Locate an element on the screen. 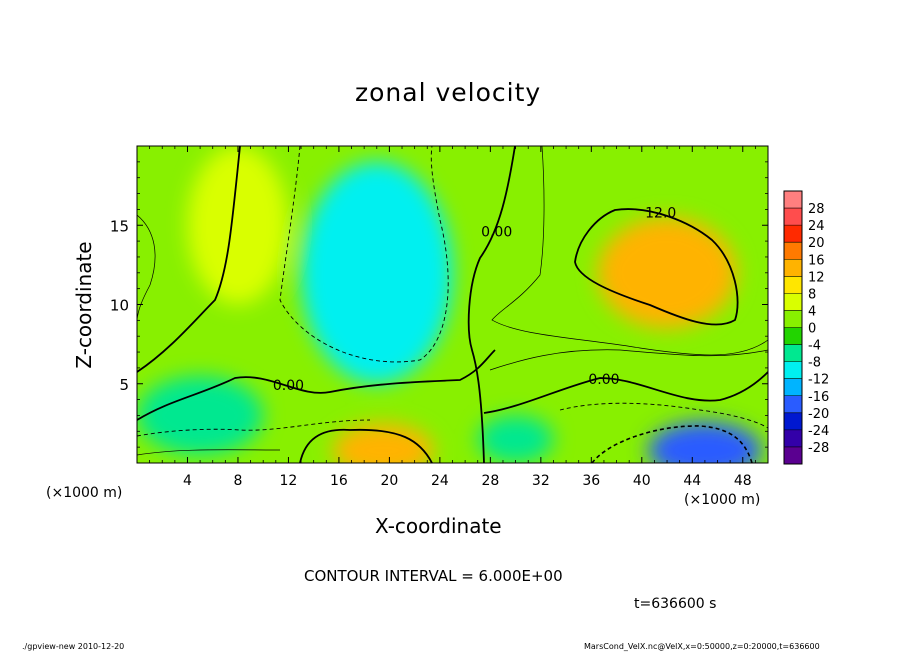 The width and height of the screenshot is (904, 654). colorbar: 28 24 20 16 12 8 4 0 -4 -8 -12 -16 -20 -24 -28 is located at coordinates (806, 327).